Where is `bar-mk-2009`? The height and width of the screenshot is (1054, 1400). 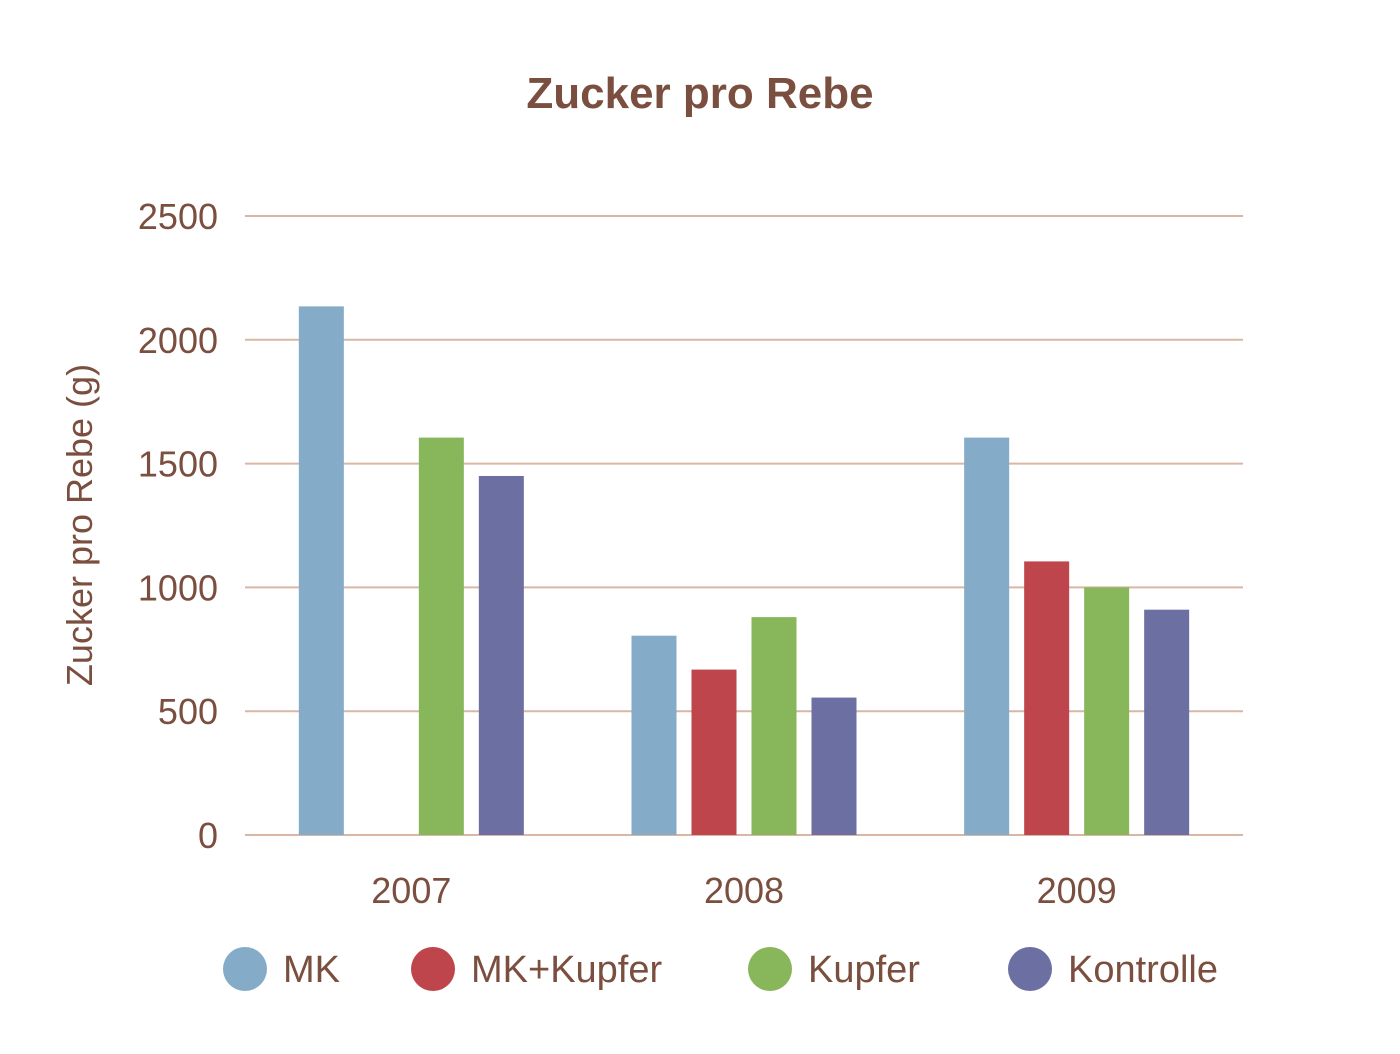
bar-mk-2009 is located at coordinates (987, 636).